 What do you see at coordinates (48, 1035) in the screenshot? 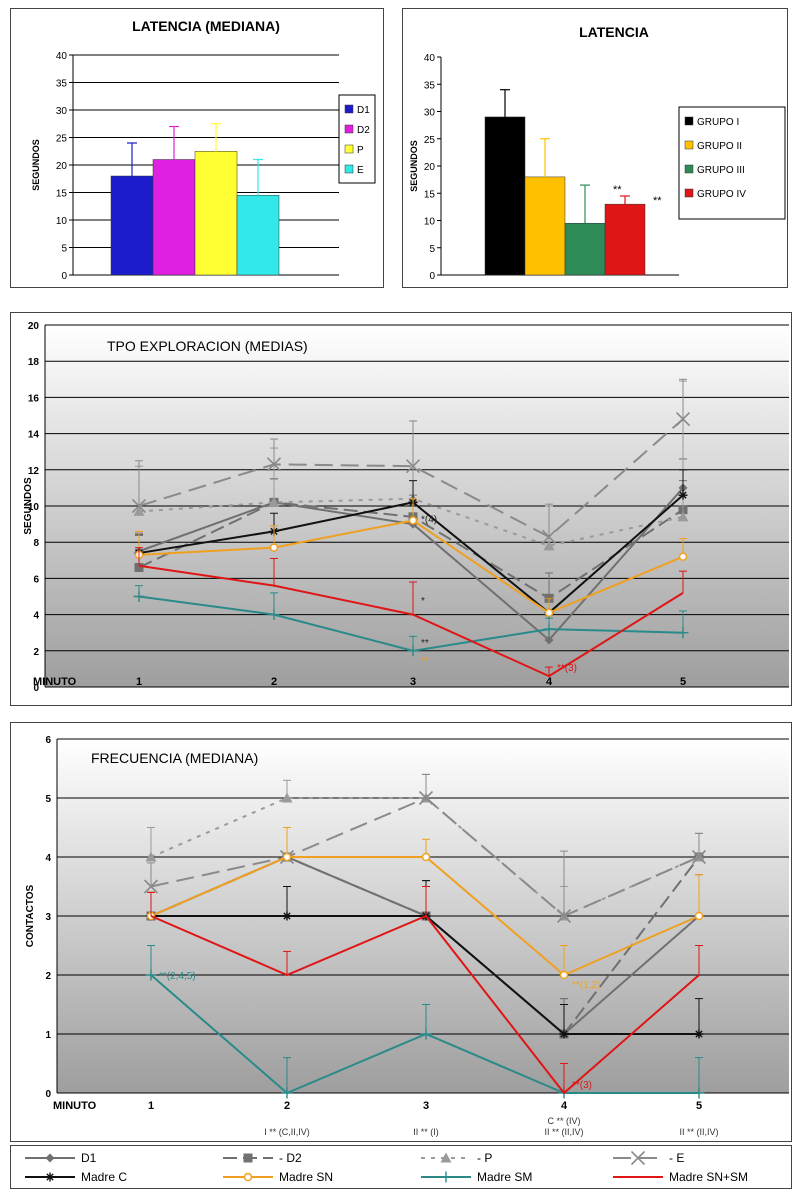
I see `y-tick-label: 1` at bounding box center [48, 1035].